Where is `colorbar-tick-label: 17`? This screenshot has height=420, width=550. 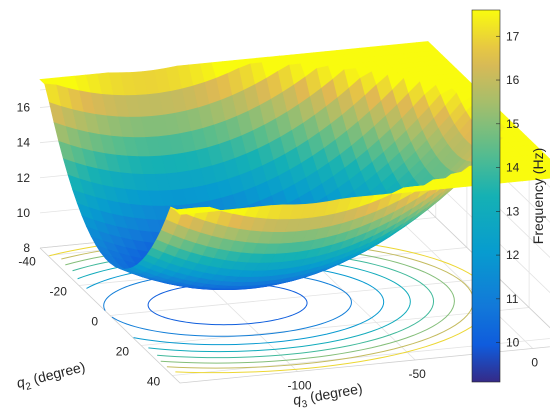
colorbar-tick-label: 17 is located at coordinates (513, 36).